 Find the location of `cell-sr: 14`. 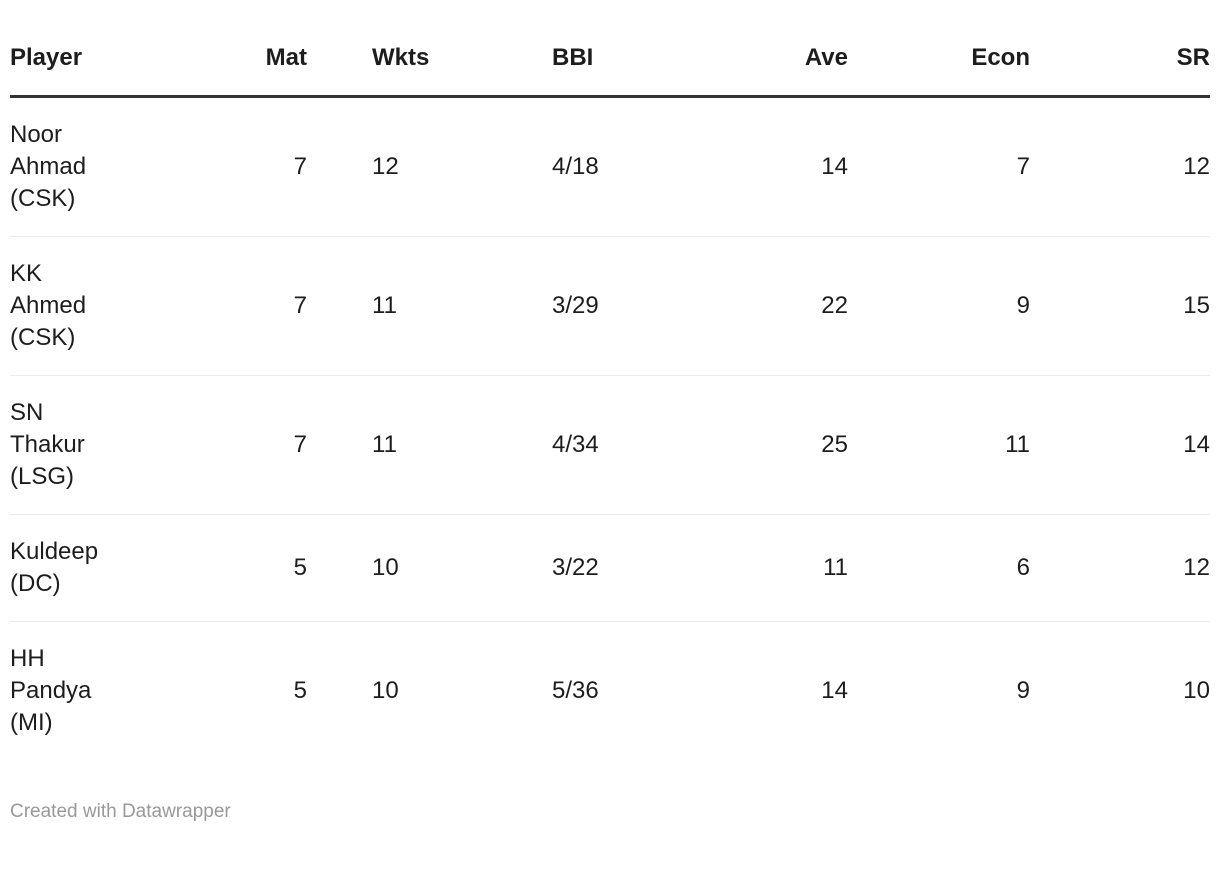

cell-sr: 14 is located at coordinates (1120, 445).